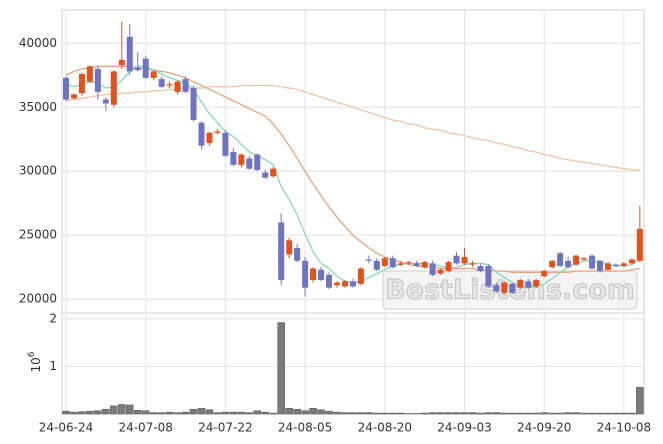 The width and height of the screenshot is (663, 444). Describe the element at coordinates (464, 428) in the screenshot. I see `x-tick-label: 24-09-03` at that location.